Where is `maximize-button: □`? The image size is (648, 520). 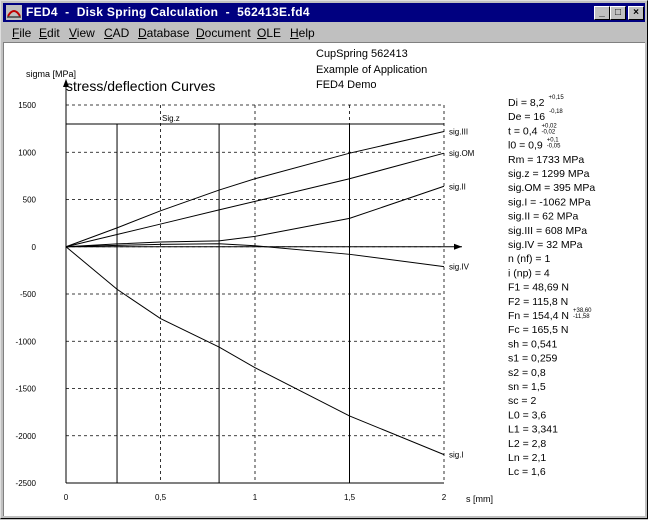 maximize-button: □ is located at coordinates (618, 13).